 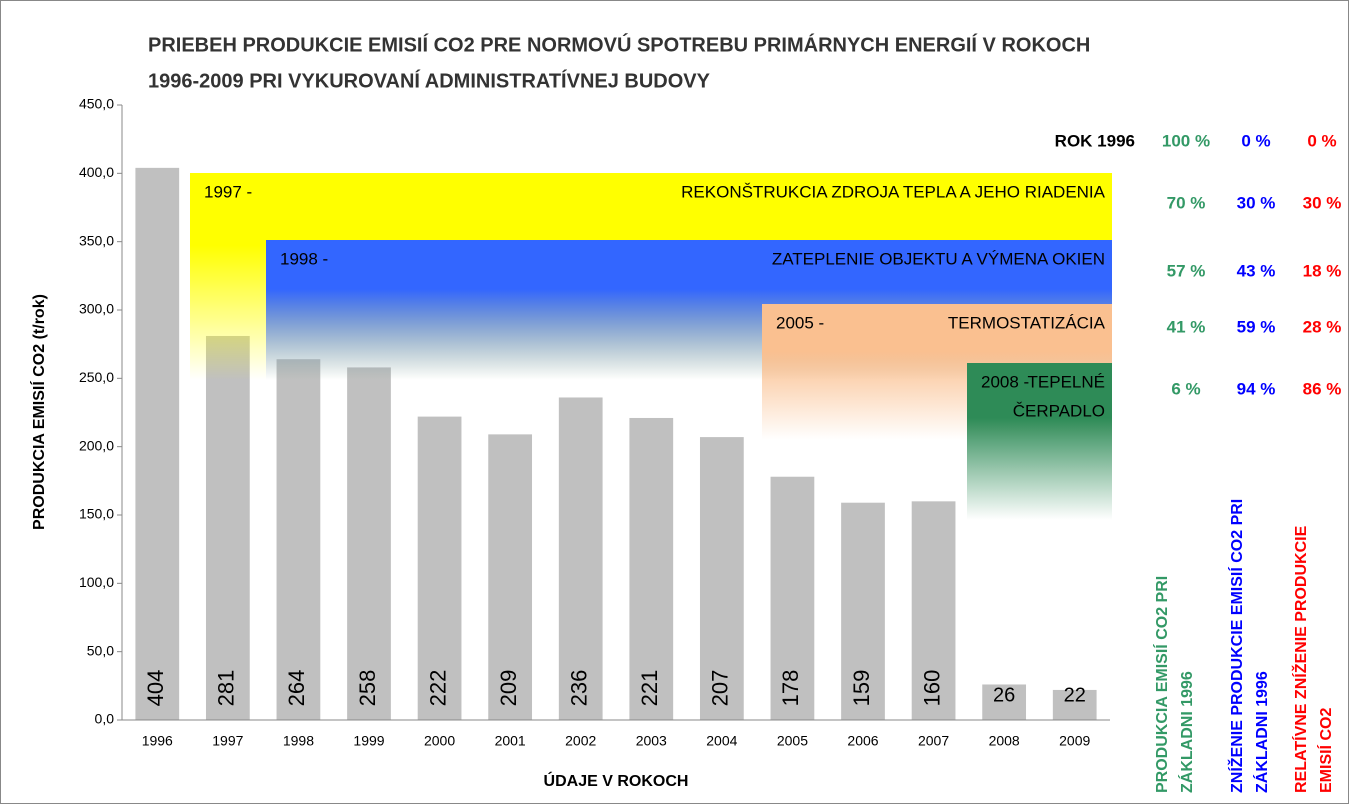 What do you see at coordinates (1186, 326) in the screenshot?
I see `table-cell: 41 %` at bounding box center [1186, 326].